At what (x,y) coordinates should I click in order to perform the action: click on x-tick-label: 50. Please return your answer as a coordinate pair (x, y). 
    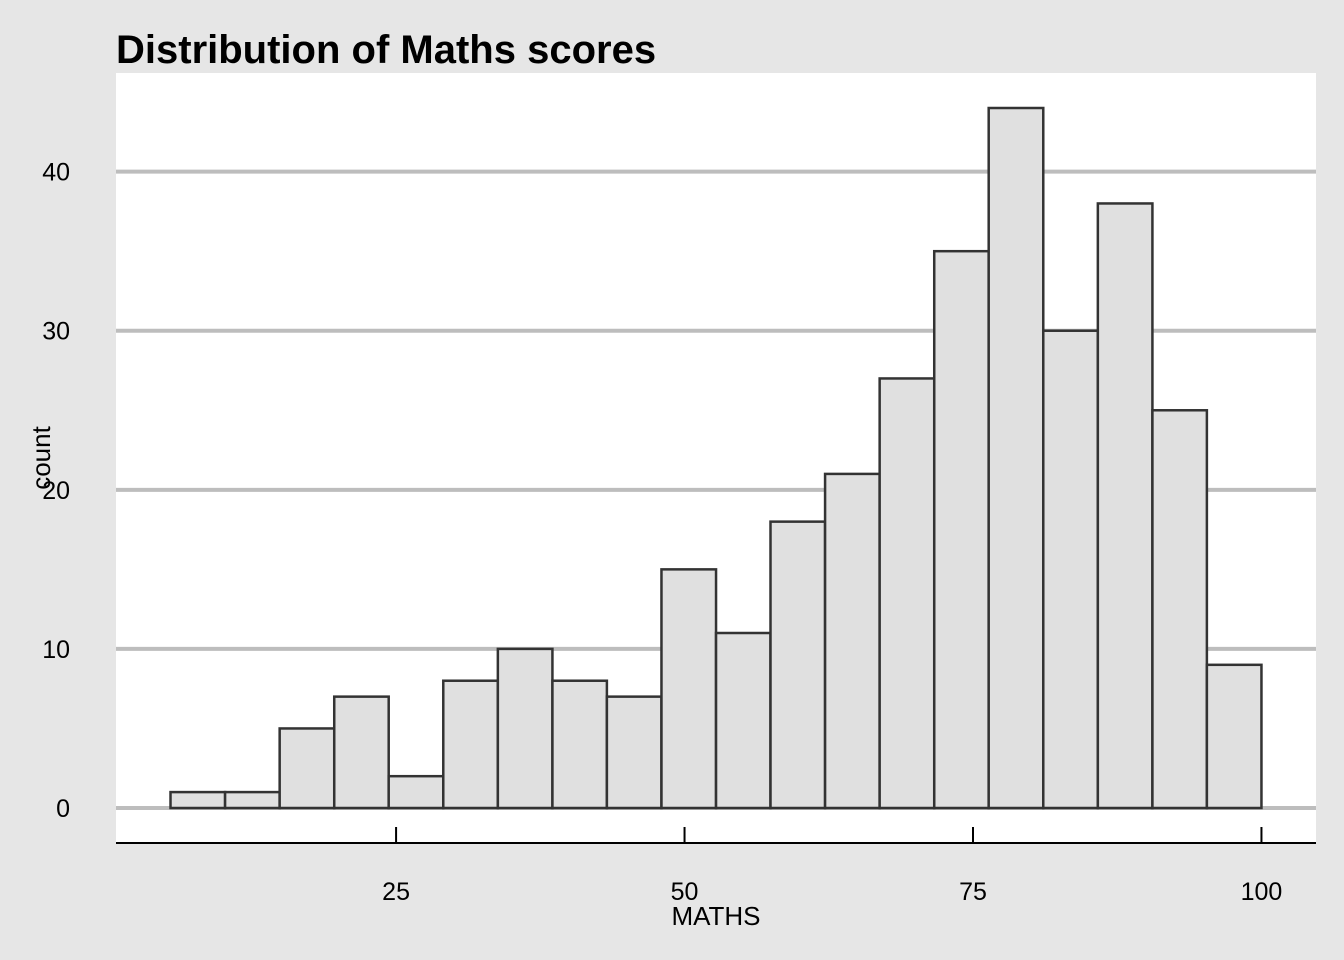
    Looking at the image, I should click on (685, 892).